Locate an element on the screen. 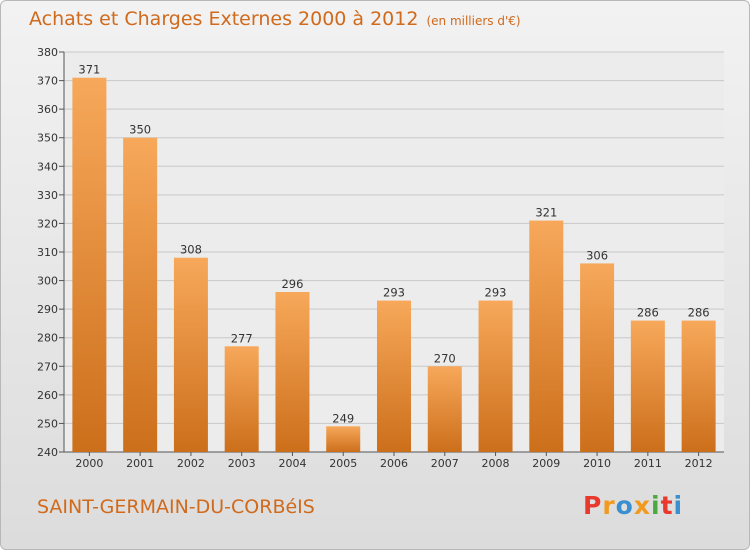 The width and height of the screenshot is (750, 550). bar-value-label: 321 is located at coordinates (546, 213).